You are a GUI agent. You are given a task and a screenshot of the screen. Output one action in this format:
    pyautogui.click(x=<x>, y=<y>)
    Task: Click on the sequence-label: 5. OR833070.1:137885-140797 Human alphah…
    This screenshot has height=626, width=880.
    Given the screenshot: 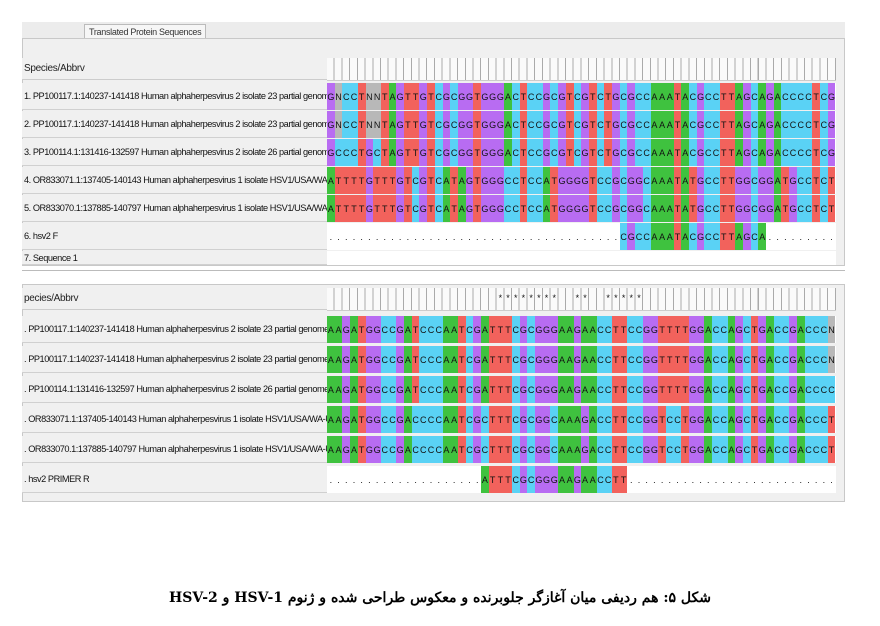 What is the action you would take?
    pyautogui.click(x=174, y=208)
    